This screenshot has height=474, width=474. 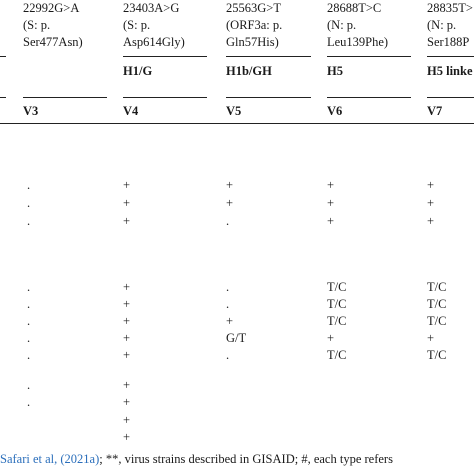 What do you see at coordinates (236, 338) in the screenshot?
I see `table-cell: G/T` at bounding box center [236, 338].